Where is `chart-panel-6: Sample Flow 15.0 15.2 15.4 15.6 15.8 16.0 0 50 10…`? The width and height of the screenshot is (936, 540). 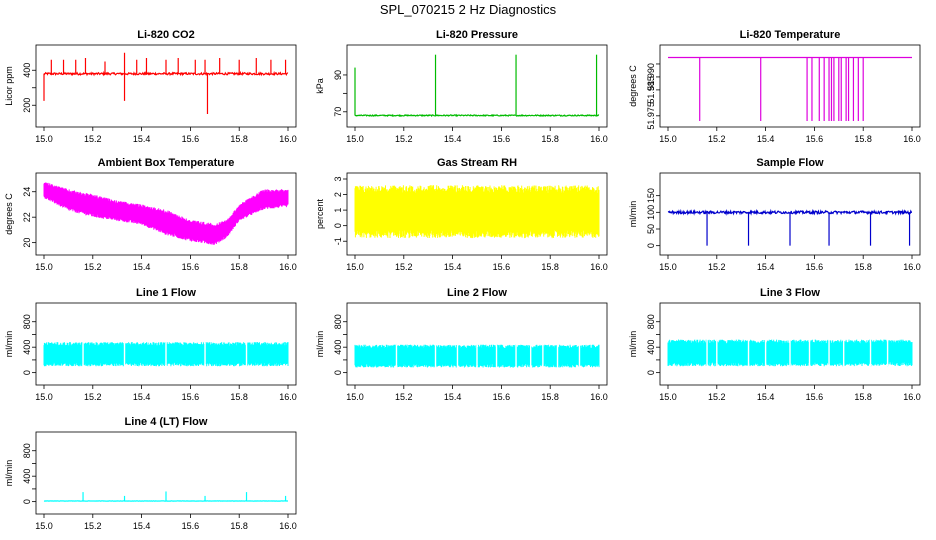
chart-panel-6: Sample Flow 15.0 15.2 15.4 15.6 15.8 16.0 0 50 10… is located at coordinates (774, 214).